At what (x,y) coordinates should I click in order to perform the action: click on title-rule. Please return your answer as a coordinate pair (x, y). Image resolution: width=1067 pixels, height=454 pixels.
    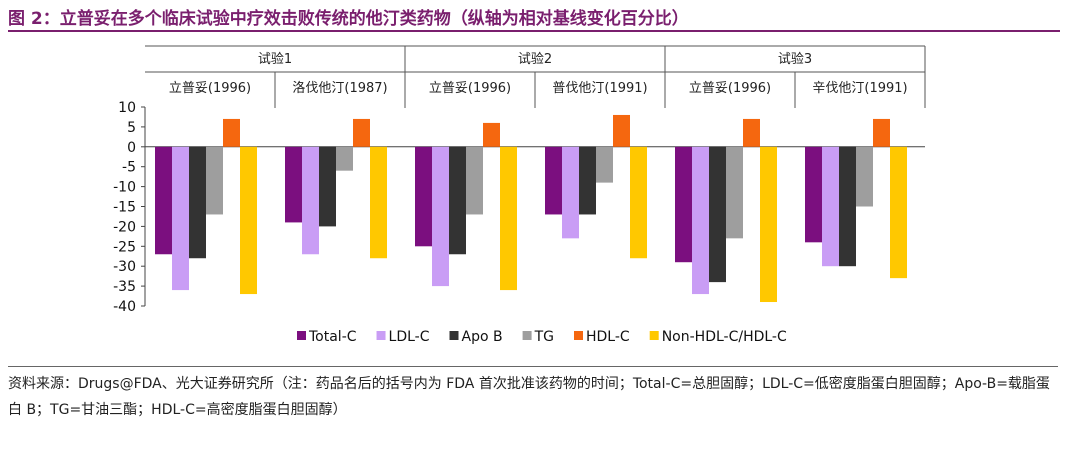
    Looking at the image, I should click on (534, 31).